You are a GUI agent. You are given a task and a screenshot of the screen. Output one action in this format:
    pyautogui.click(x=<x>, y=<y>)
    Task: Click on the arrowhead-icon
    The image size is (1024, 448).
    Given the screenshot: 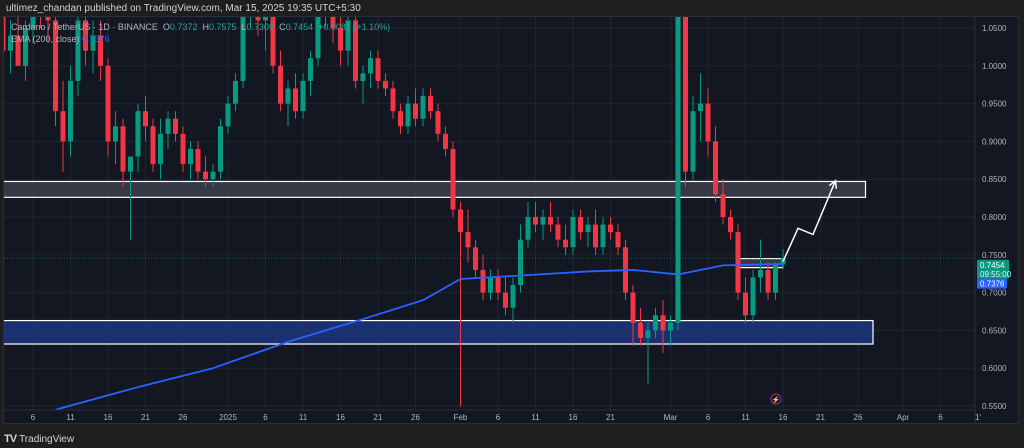 What is the action you would take?
    pyautogui.click(x=833, y=184)
    